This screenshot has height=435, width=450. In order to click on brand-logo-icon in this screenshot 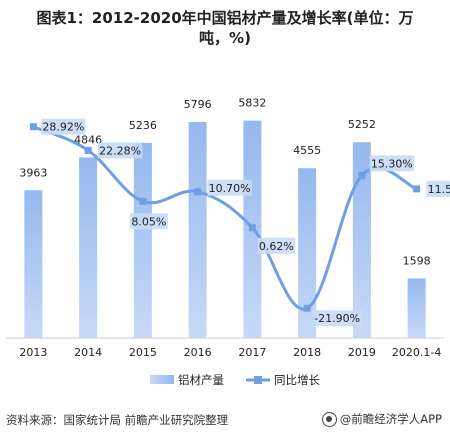, I will do `click(329, 419)`.